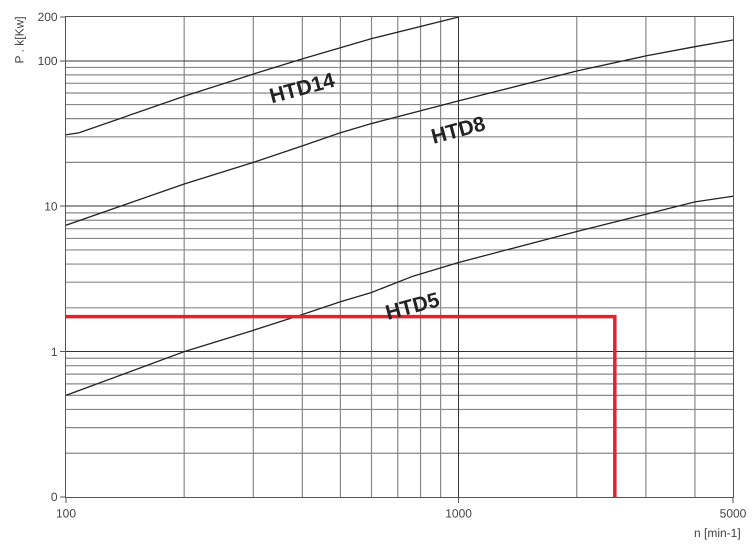 The width and height of the screenshot is (754, 545). Describe the element at coordinates (458, 130) in the screenshot. I see `text: HTD8` at that location.